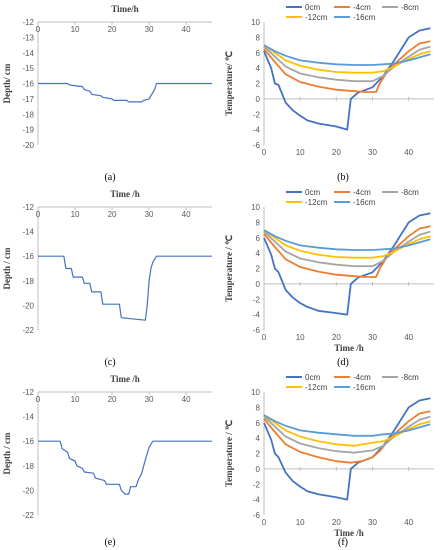 Image resolution: width=442 pixels, height=550 pixels. Describe the element at coordinates (229, 83) in the screenshot. I see `y-axis-label: Temperature/ ℃` at that location.